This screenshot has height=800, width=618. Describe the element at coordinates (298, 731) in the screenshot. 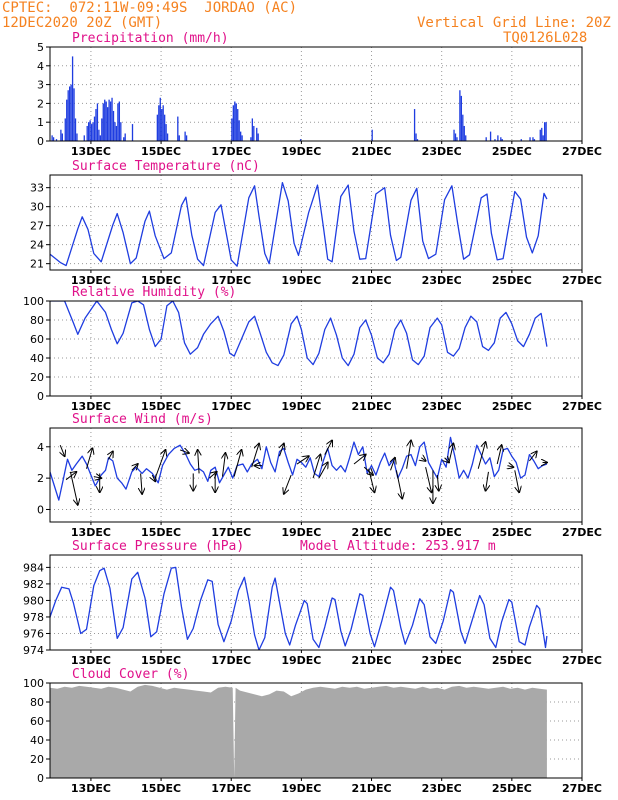

I see `data-cloud` at that location.